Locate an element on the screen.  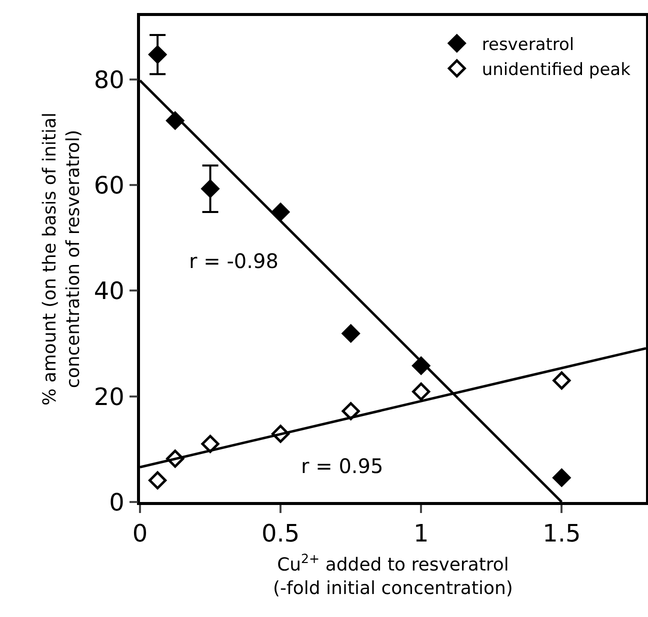
legend-label: unidentified peak is located at coordinates (556, 70).